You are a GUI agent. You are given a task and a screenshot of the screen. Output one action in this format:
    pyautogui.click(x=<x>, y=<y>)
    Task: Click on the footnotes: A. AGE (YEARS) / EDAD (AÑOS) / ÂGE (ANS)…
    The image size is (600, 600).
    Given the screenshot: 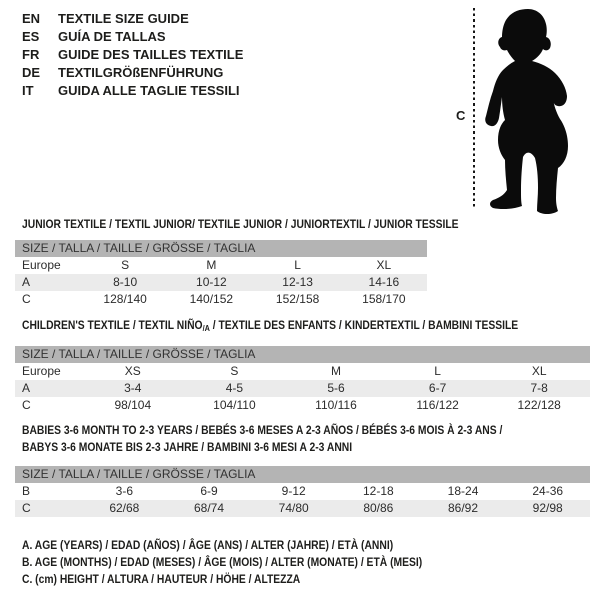 What is the action you would take?
    pyautogui.click(x=254, y=562)
    